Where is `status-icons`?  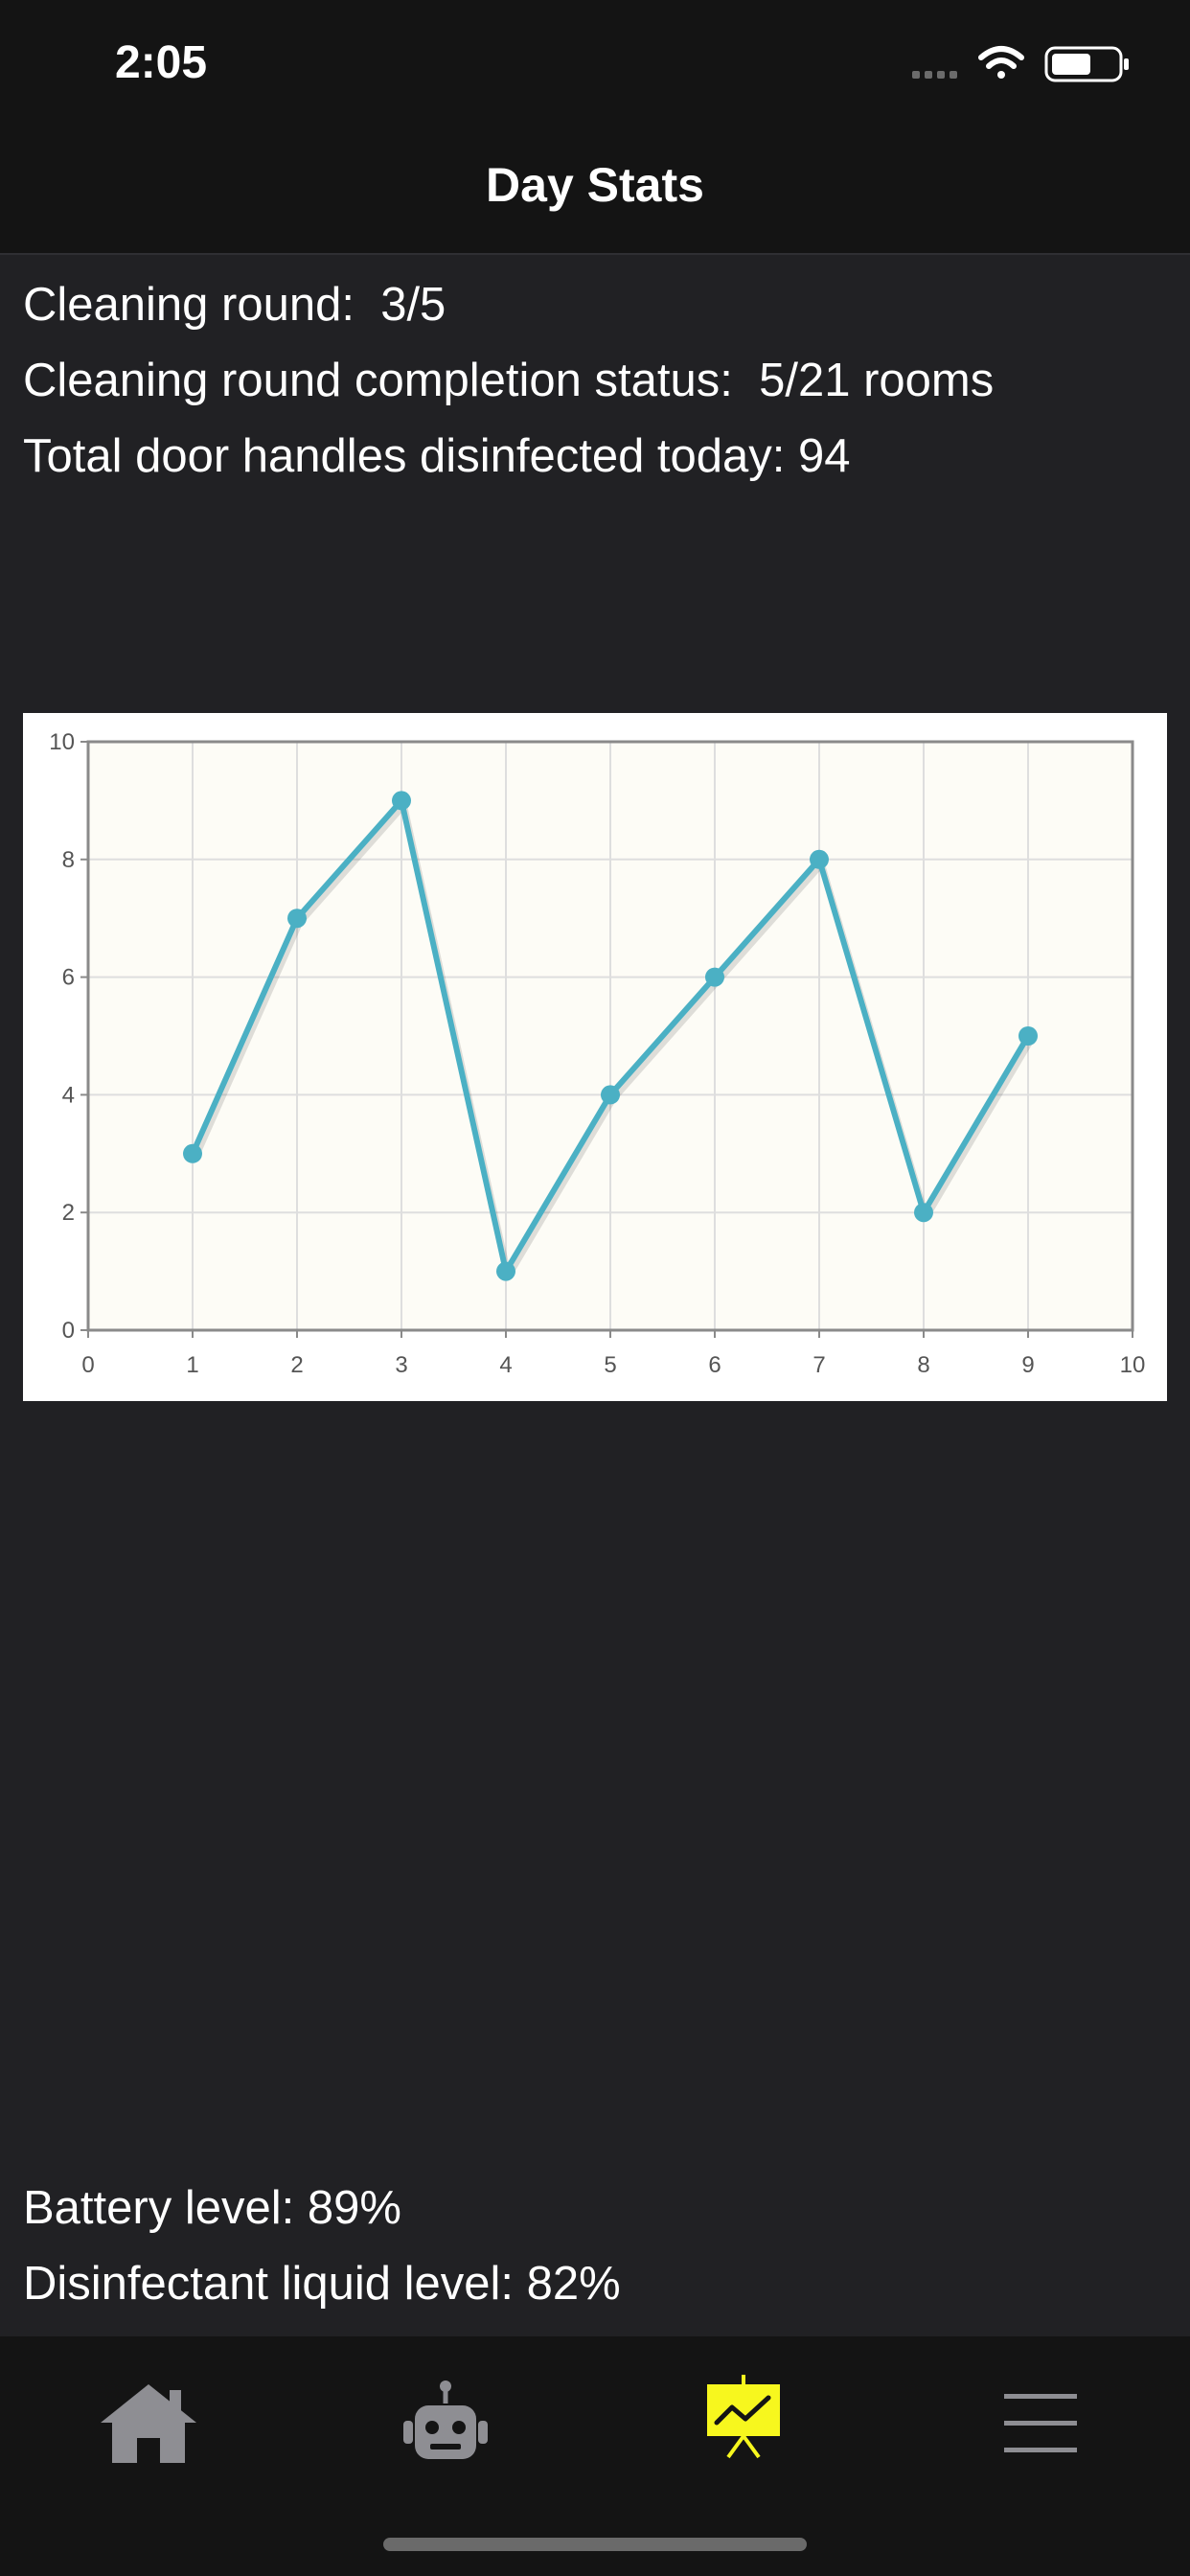
status-icons is located at coordinates (1020, 64).